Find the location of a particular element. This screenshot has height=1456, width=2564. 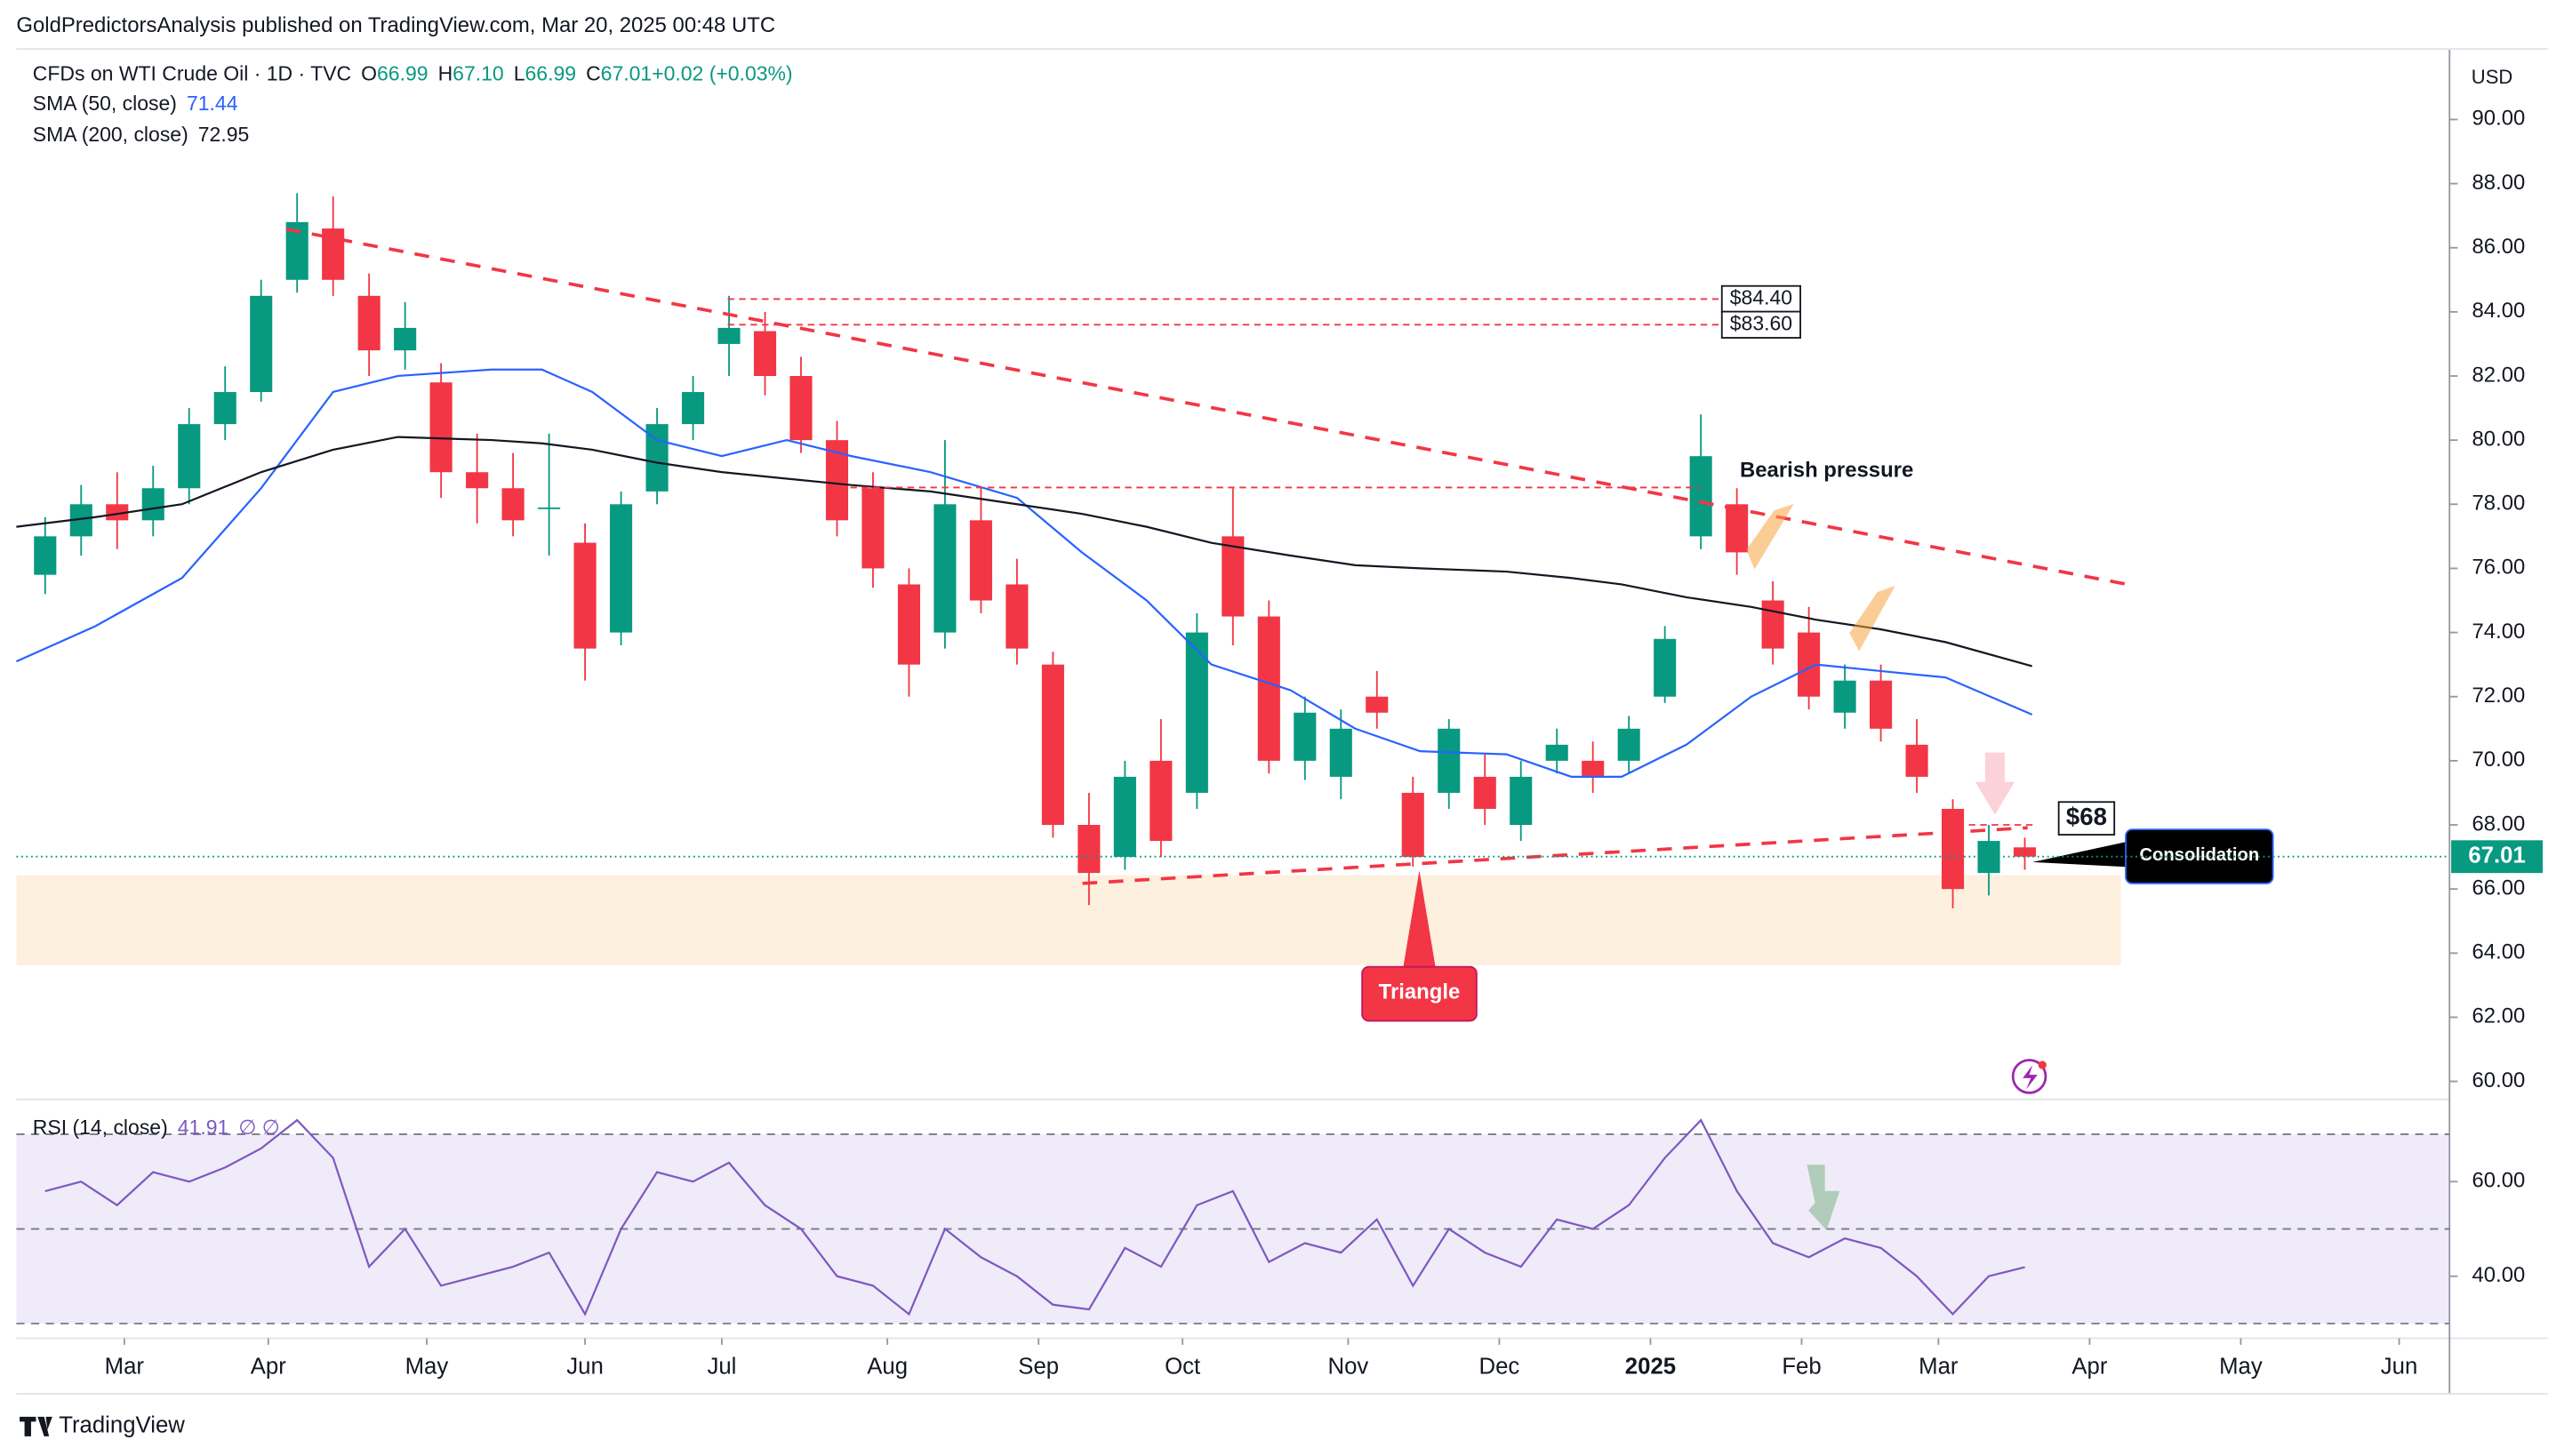

brand-logo is located at coordinates (36, 1426).